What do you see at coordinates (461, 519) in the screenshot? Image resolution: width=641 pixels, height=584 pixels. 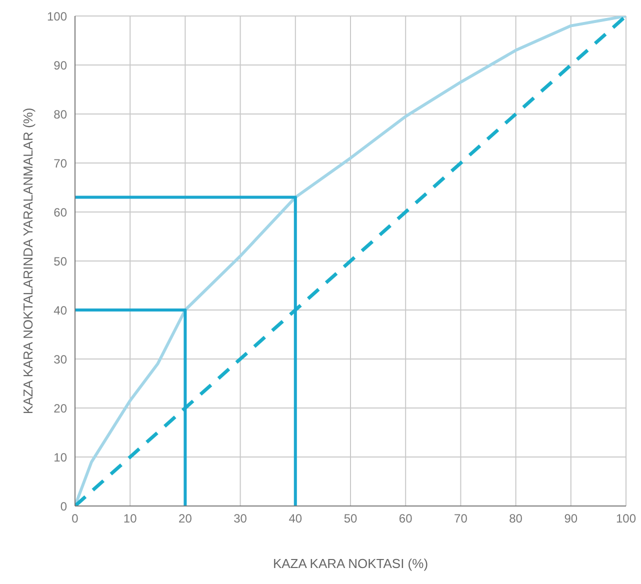 I see `x-tick-label: 70` at bounding box center [461, 519].